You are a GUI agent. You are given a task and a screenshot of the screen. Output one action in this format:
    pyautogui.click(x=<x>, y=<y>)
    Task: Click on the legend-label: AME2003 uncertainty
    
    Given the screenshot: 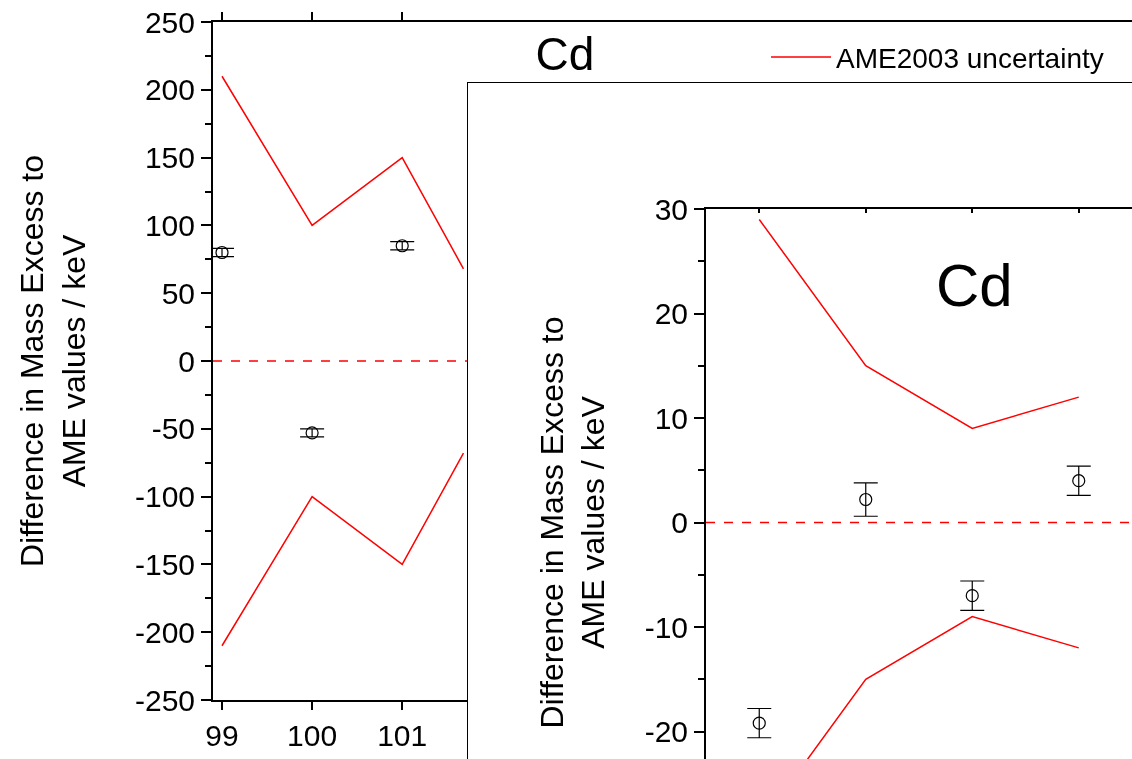 What is the action you would take?
    pyautogui.click(x=970, y=58)
    